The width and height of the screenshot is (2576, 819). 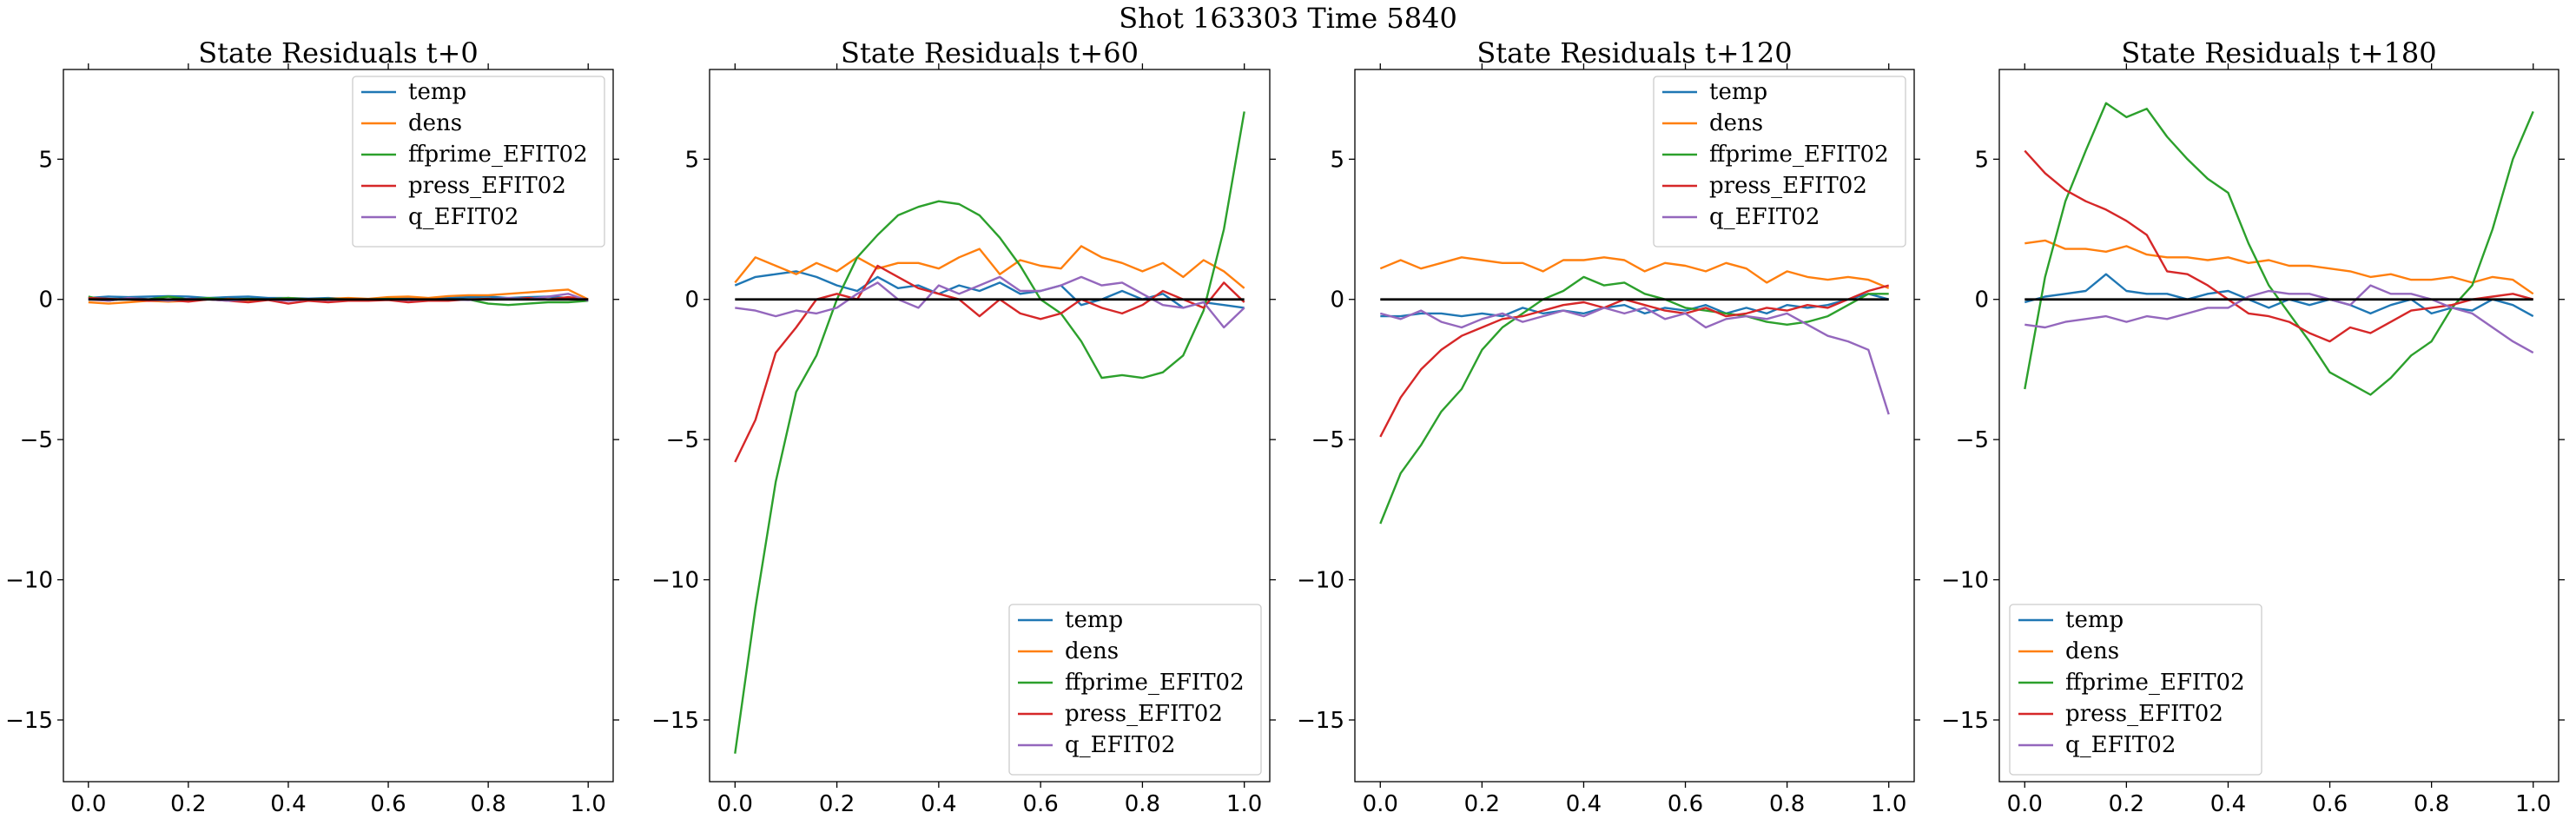 What do you see at coordinates (338, 52) in the screenshot?
I see `subplot-title: State Residuals t+0` at bounding box center [338, 52].